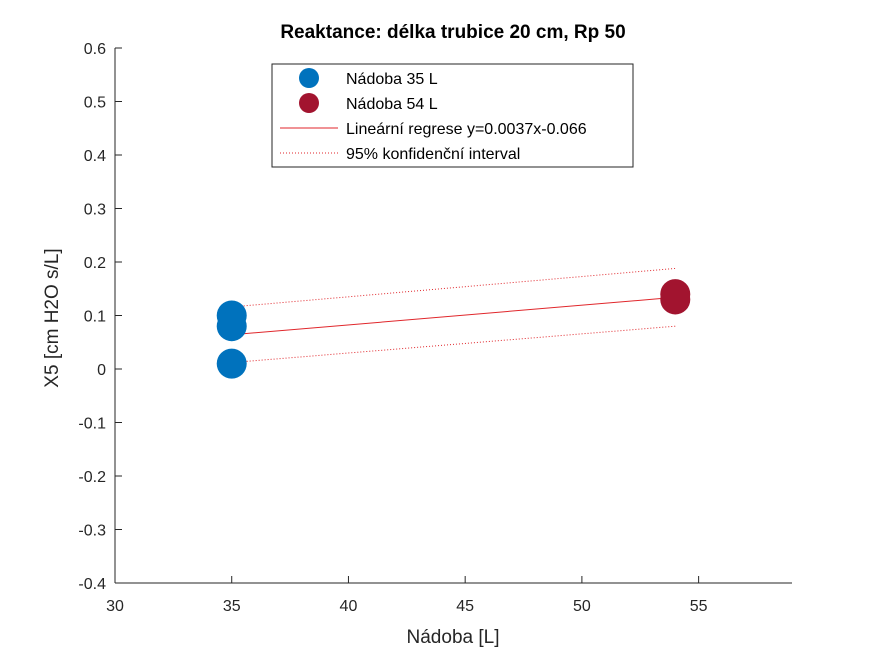 The image size is (875, 656). I want to click on confidence-upper-line, so click(453, 287).